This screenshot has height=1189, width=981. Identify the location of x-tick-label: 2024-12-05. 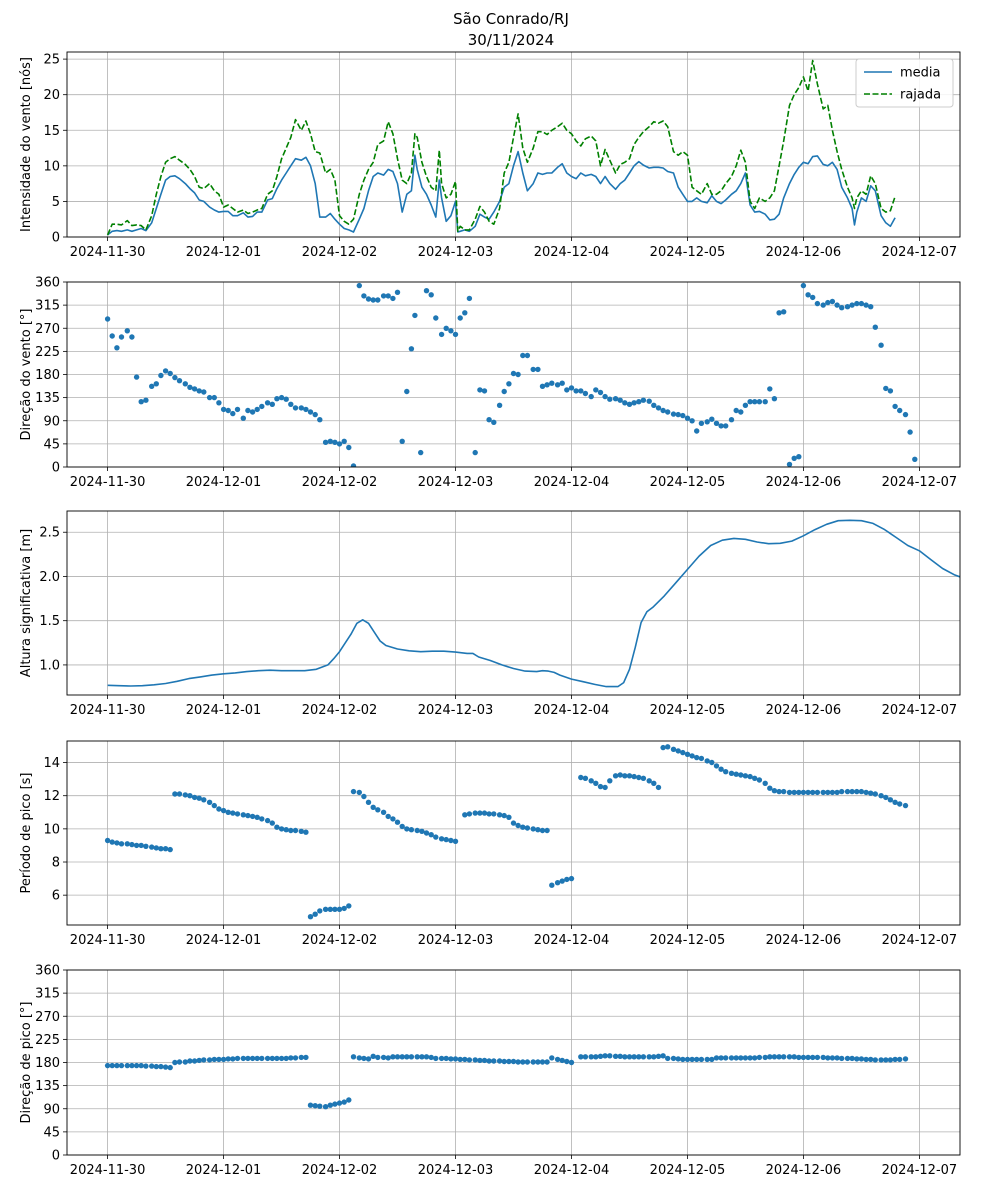
(688, 710).